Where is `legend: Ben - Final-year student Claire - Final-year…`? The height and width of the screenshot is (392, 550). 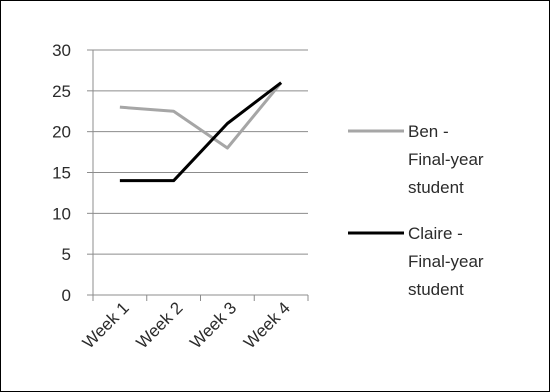 legend: Ben - Final-year student Claire - Final-year… is located at coordinates (416, 210).